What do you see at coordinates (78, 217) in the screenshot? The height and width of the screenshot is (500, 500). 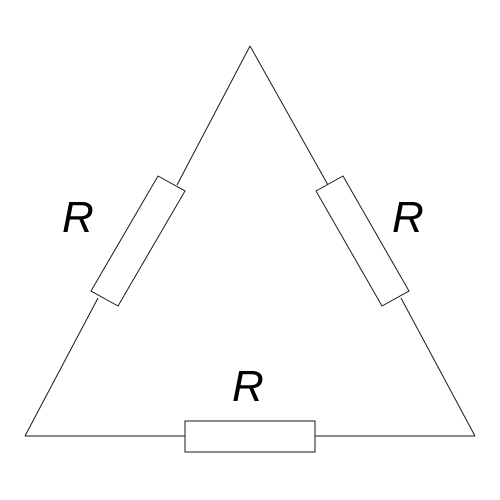 I see `left-resistor-label: R` at bounding box center [78, 217].